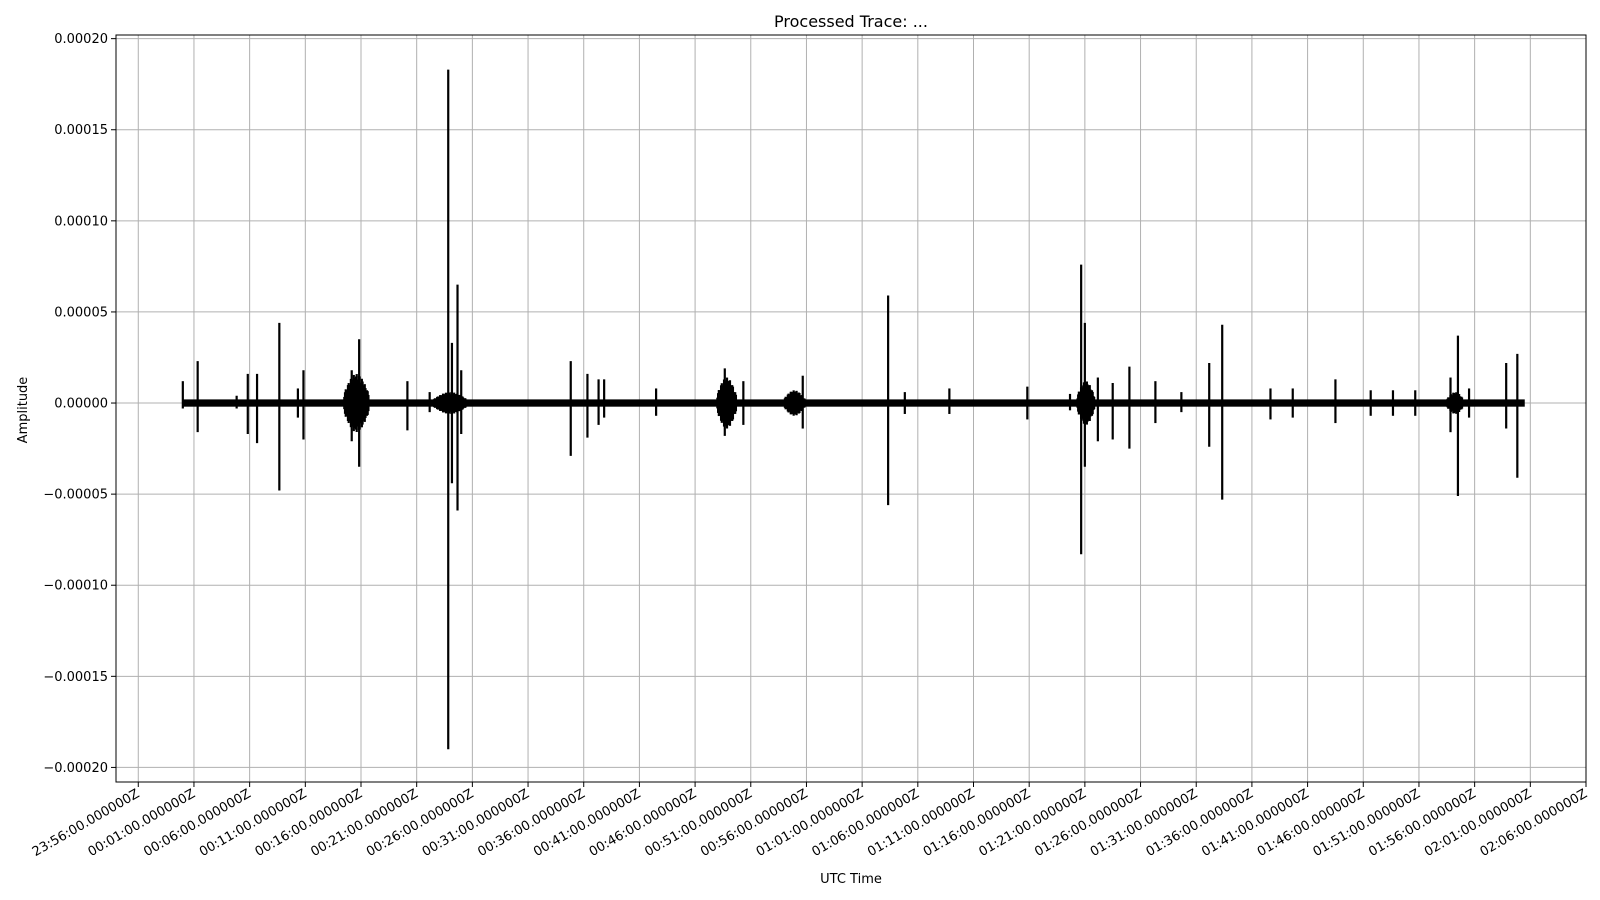 This screenshot has width=1600, height=900. I want to click on y-tick-label: 0.00020, so click(81, 39).